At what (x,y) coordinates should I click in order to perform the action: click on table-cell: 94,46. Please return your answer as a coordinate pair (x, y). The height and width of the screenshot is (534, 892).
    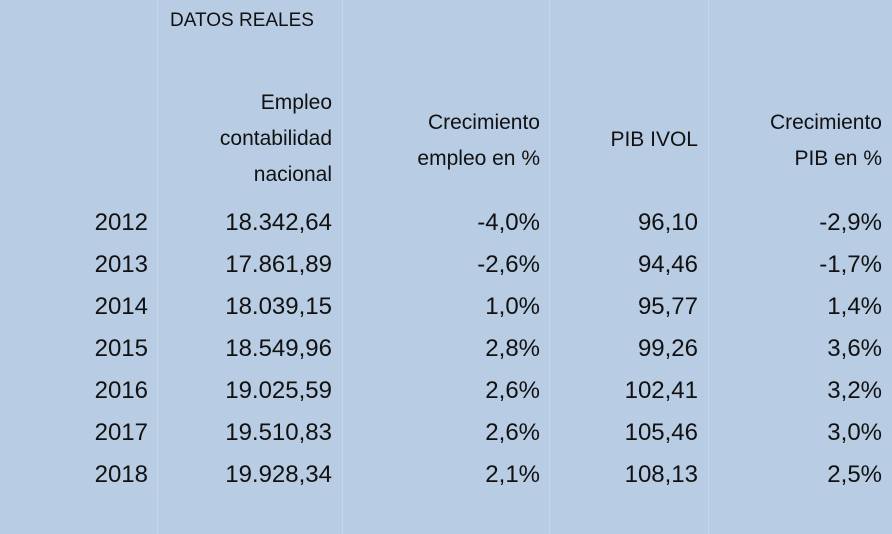
    Looking at the image, I should click on (667, 264).